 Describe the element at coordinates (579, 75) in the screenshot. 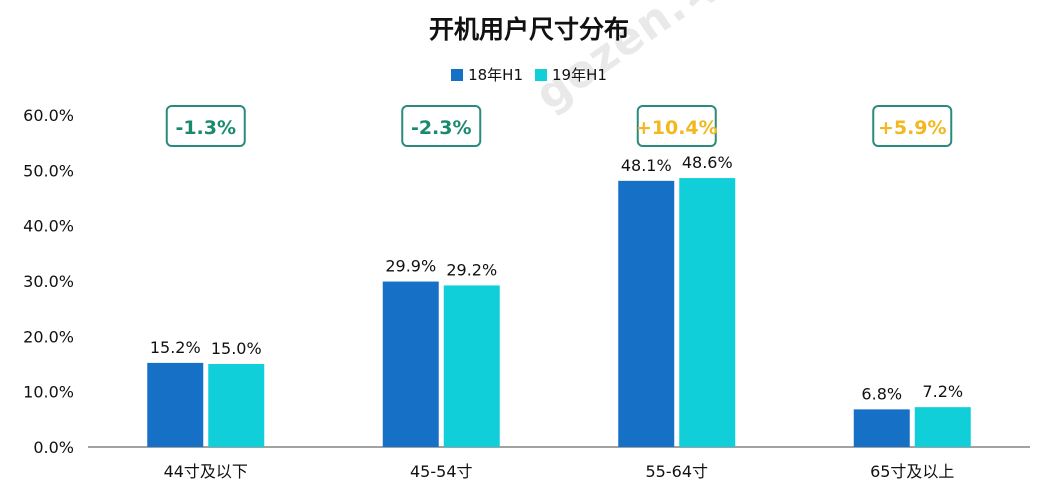

I see `legend-label-series2: 19年H1` at that location.